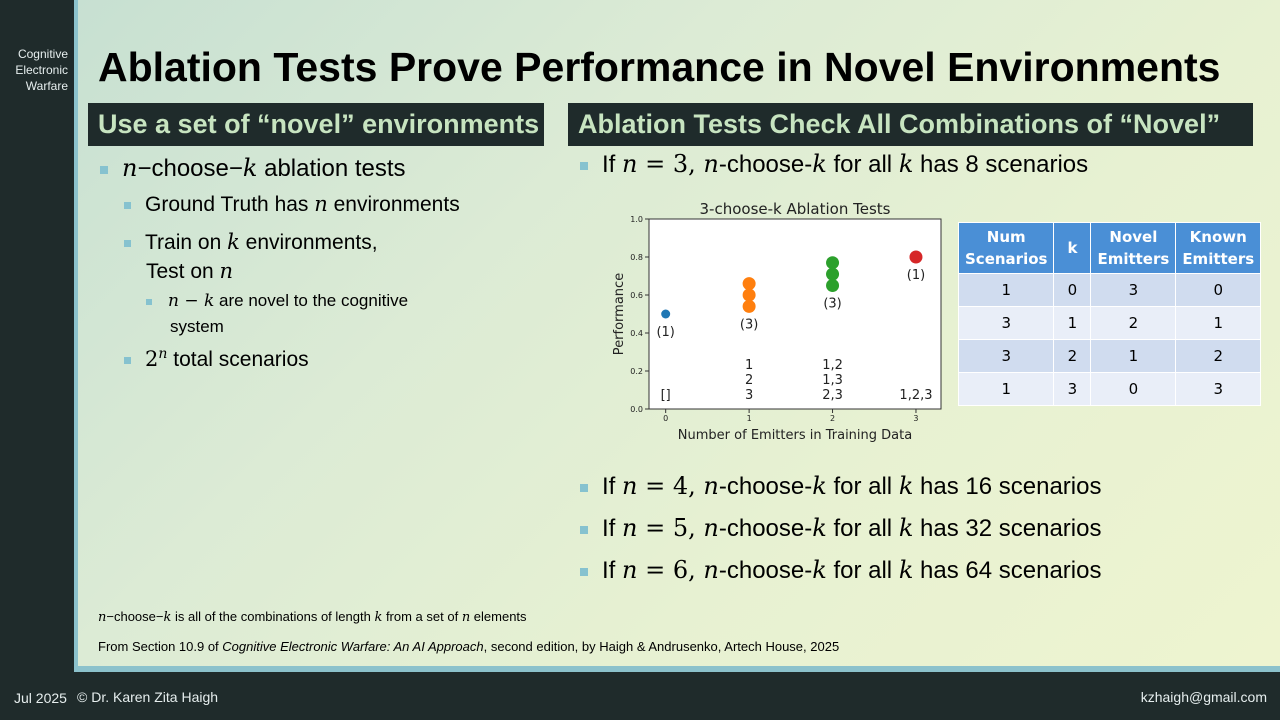 This screenshot has height=720, width=1280. I want to click on y-tick-label: 0.4, so click(636, 333).